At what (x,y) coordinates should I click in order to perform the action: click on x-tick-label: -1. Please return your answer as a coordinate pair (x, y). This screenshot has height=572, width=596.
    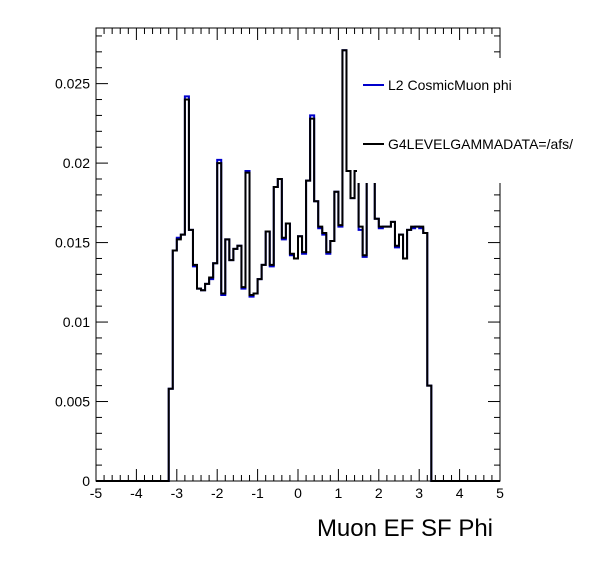
    Looking at the image, I should click on (257, 493).